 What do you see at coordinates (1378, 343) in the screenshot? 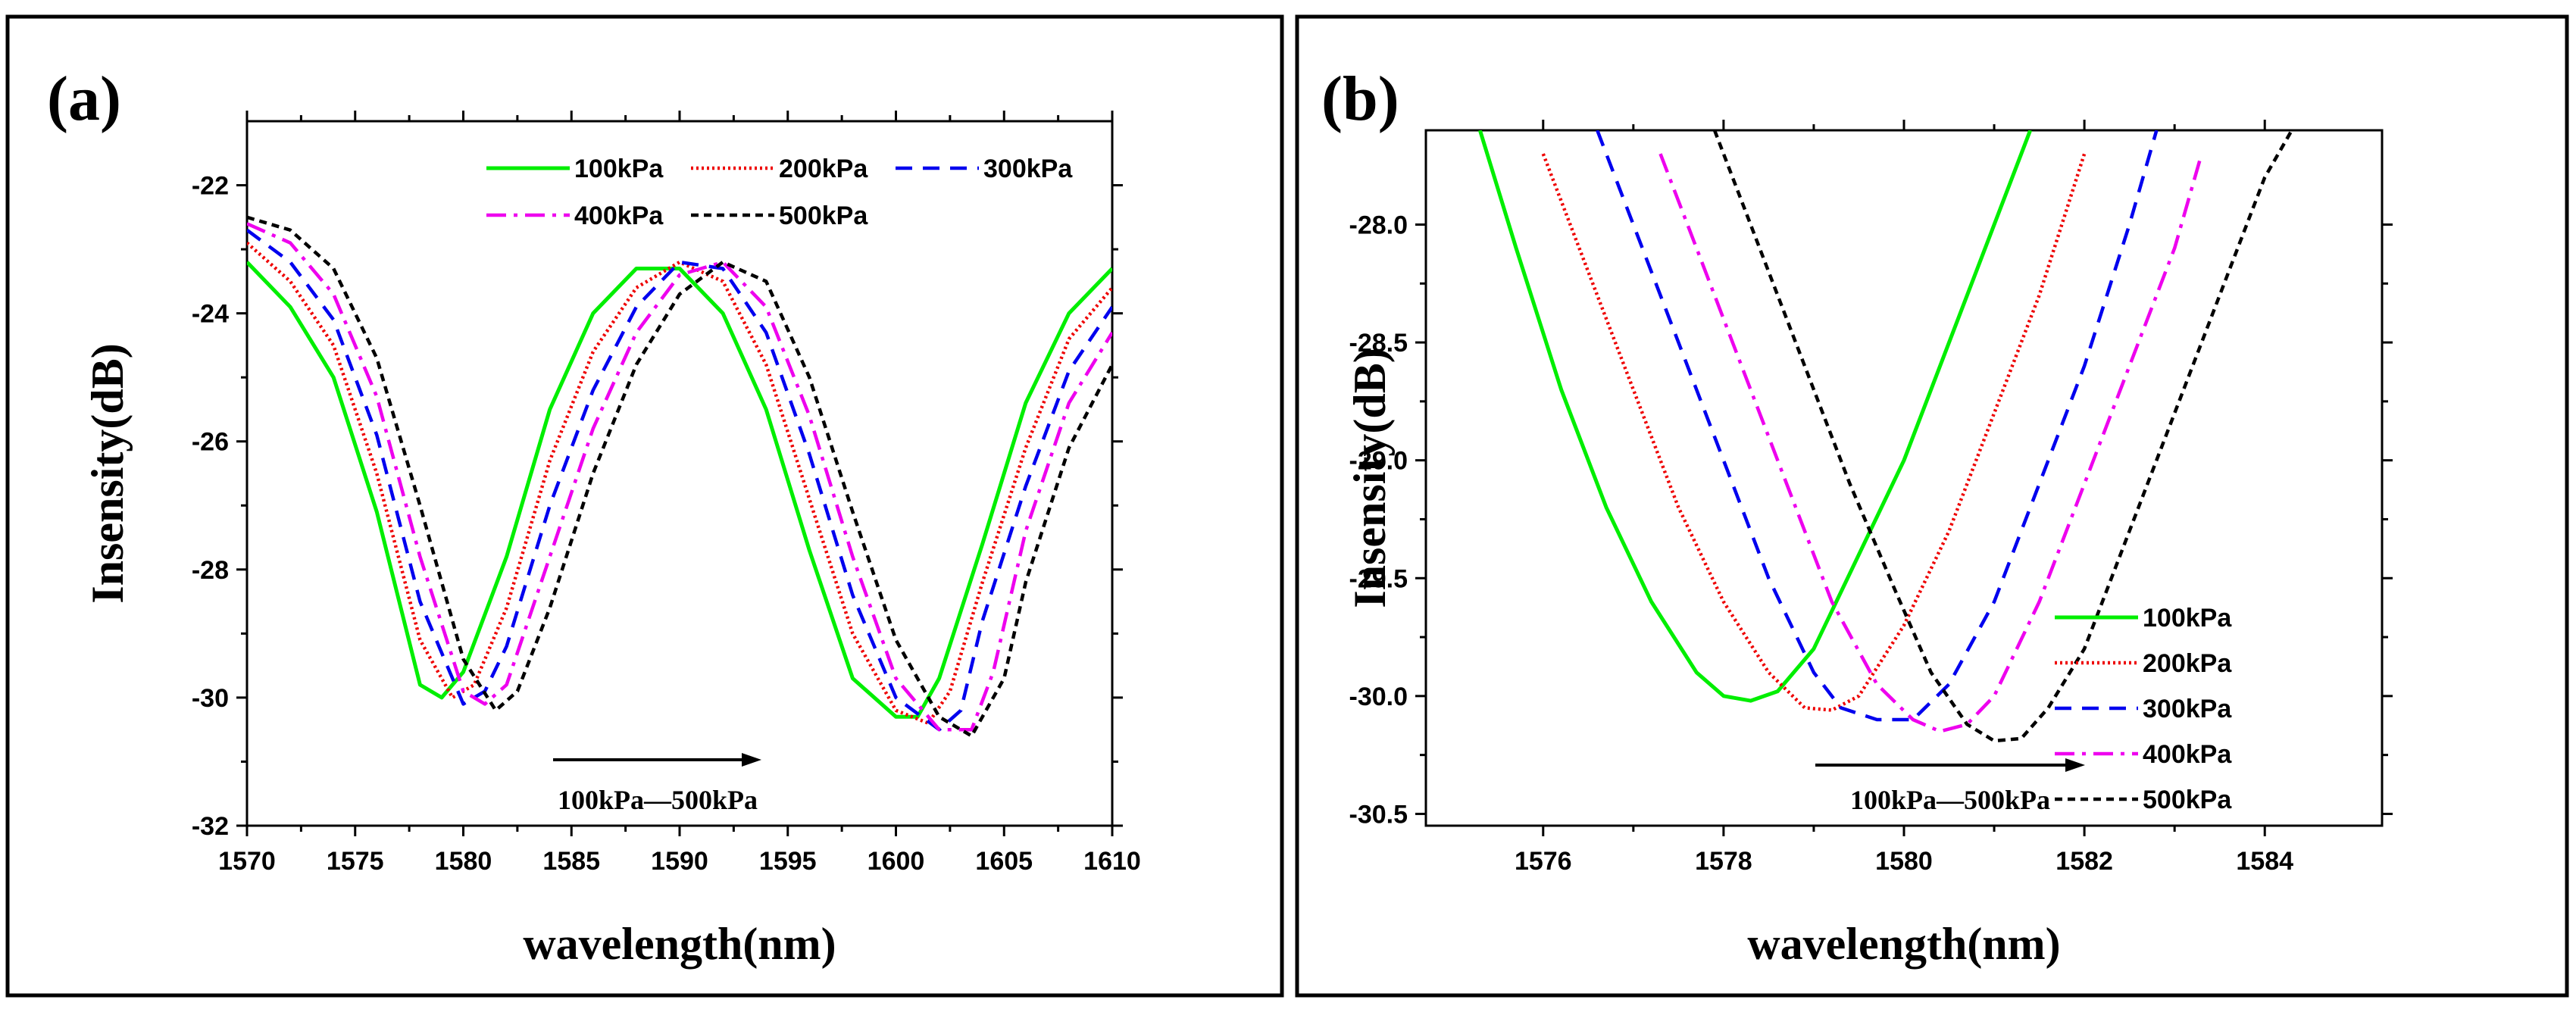
I see `y-tick-label: -28.5` at bounding box center [1378, 343].